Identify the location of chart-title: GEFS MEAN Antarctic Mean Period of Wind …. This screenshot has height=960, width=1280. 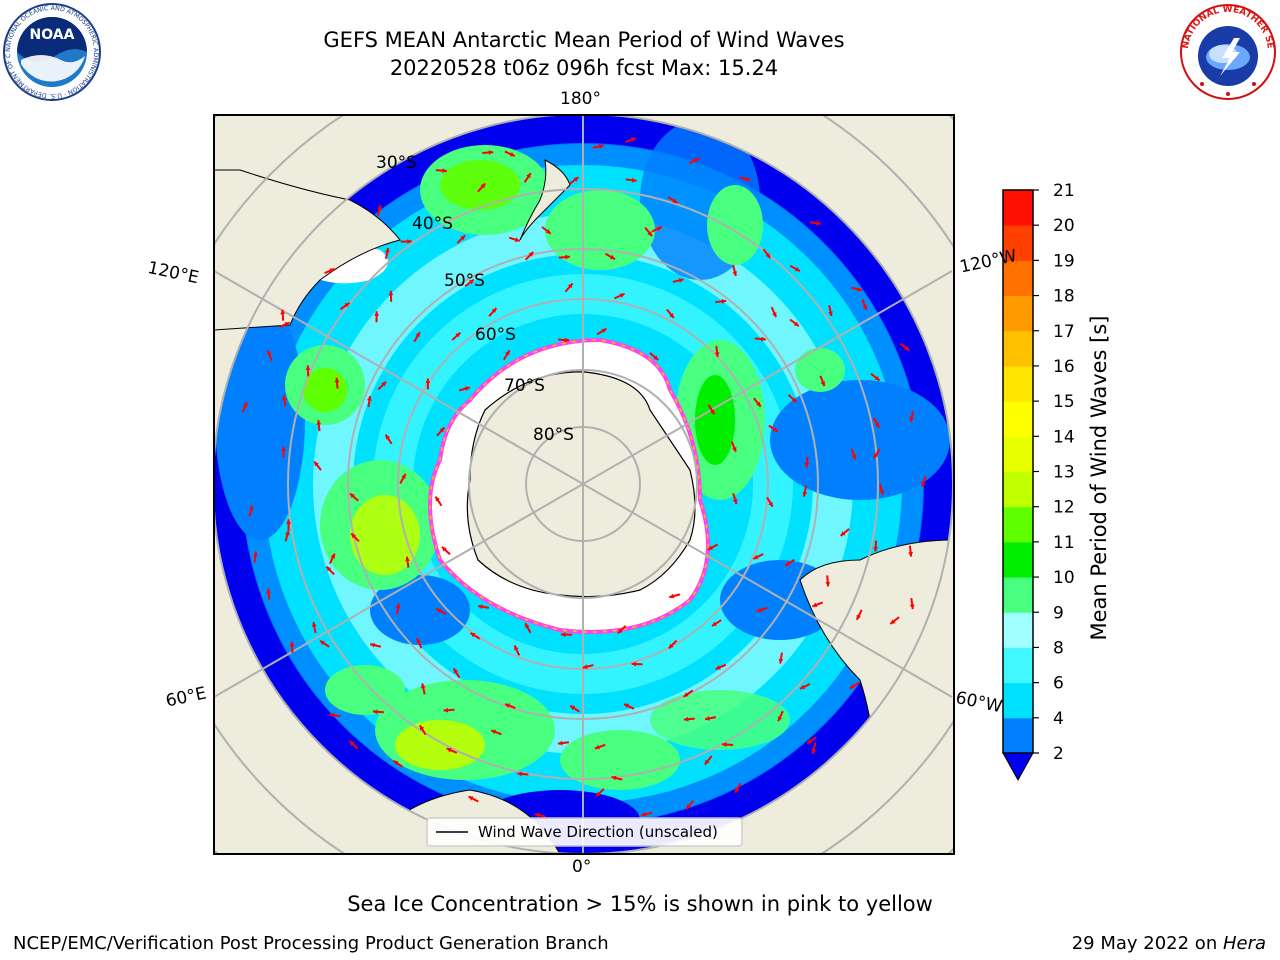
(584, 40).